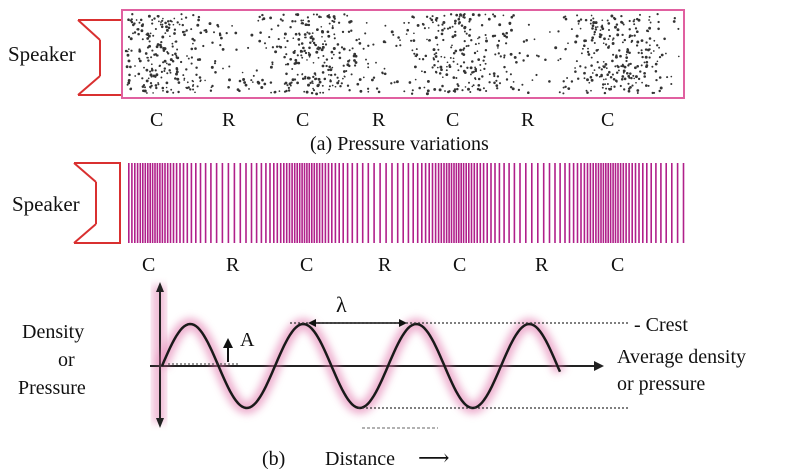 Image resolution: width=792 pixels, height=469 pixels. Describe the element at coordinates (681, 357) in the screenshot. I see `average-label-line1: Average density` at that location.